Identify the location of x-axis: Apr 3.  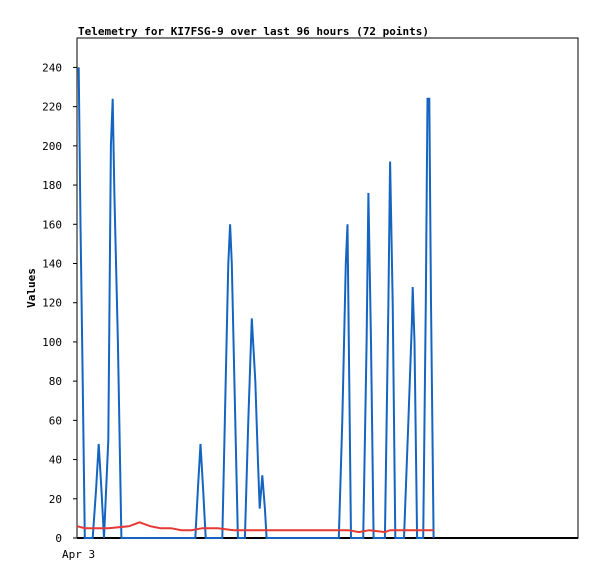
(78, 554).